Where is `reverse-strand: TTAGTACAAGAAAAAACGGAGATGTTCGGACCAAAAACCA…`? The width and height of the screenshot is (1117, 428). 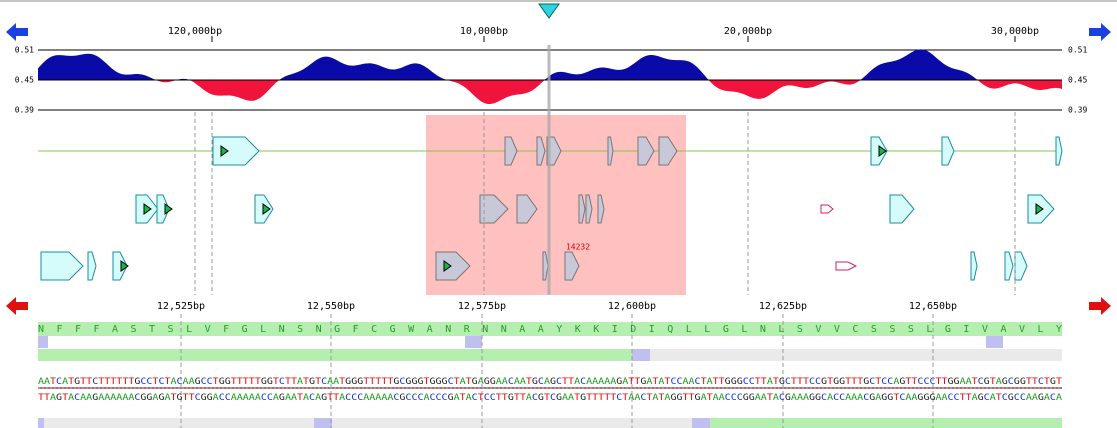
reverse-strand: TTAGTACAAGAAAAAACGGAGATGTTCGGACCAAAAACCA… is located at coordinates (550, 398).